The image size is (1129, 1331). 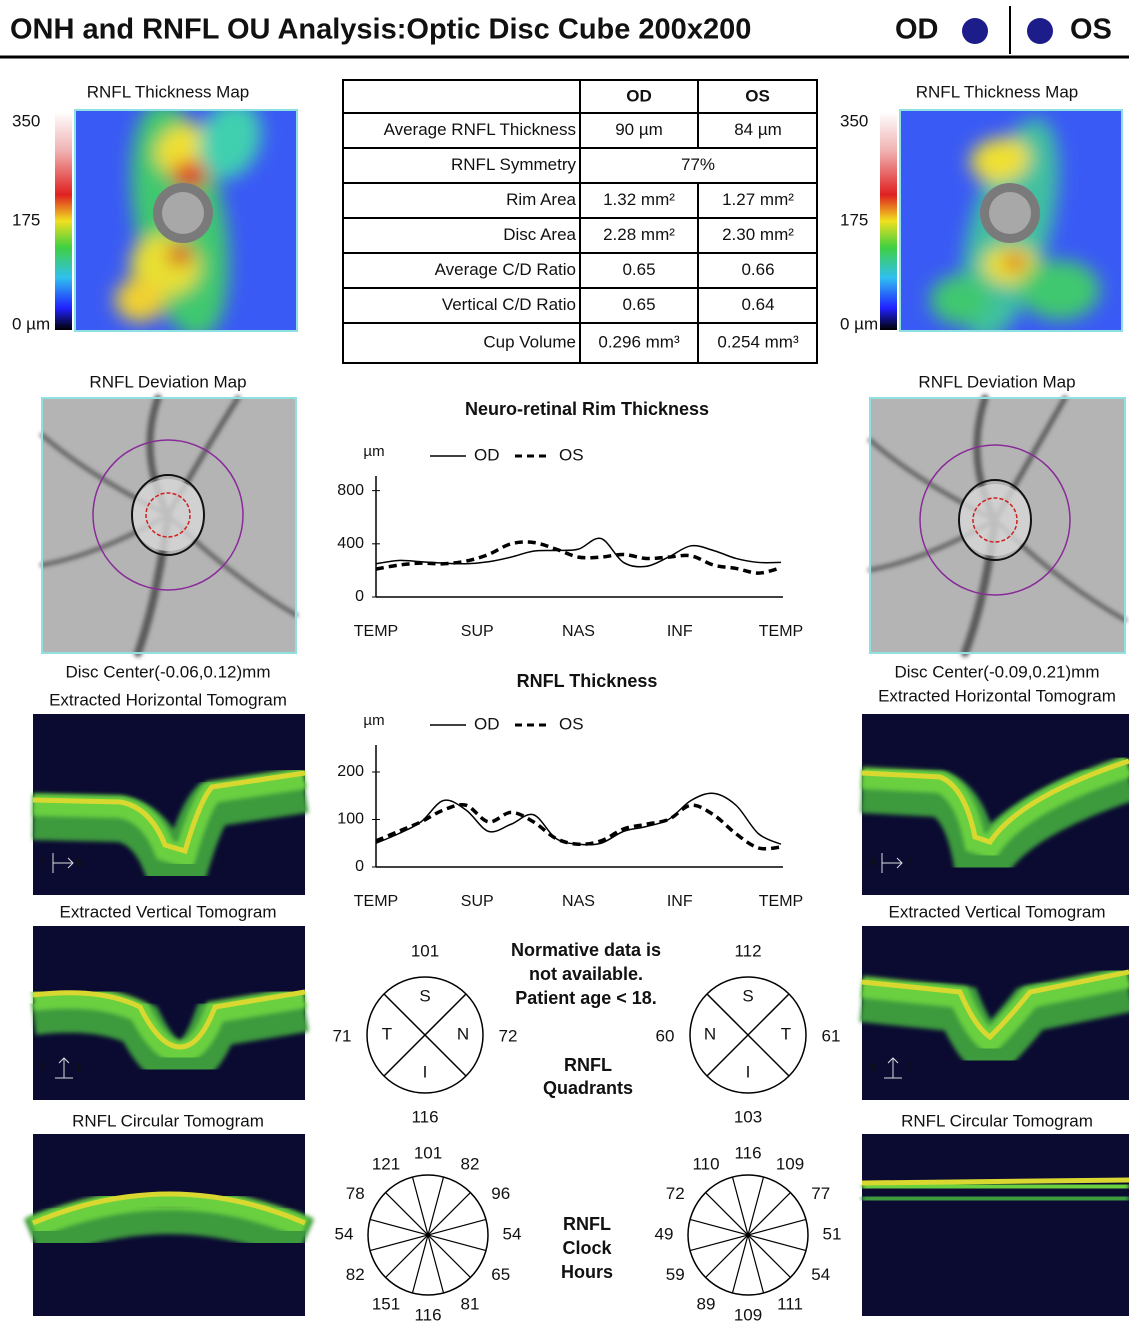 I want to click on label: Extracted Horizontal Tomogram, so click(x=168, y=699).